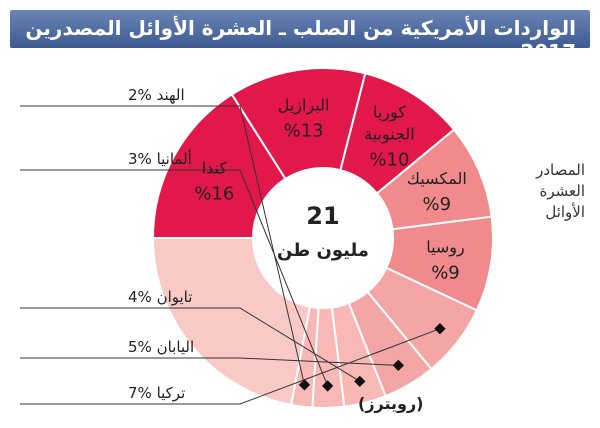  I want to click on side-label: المصادر العشرة الأوائل, so click(545, 191).